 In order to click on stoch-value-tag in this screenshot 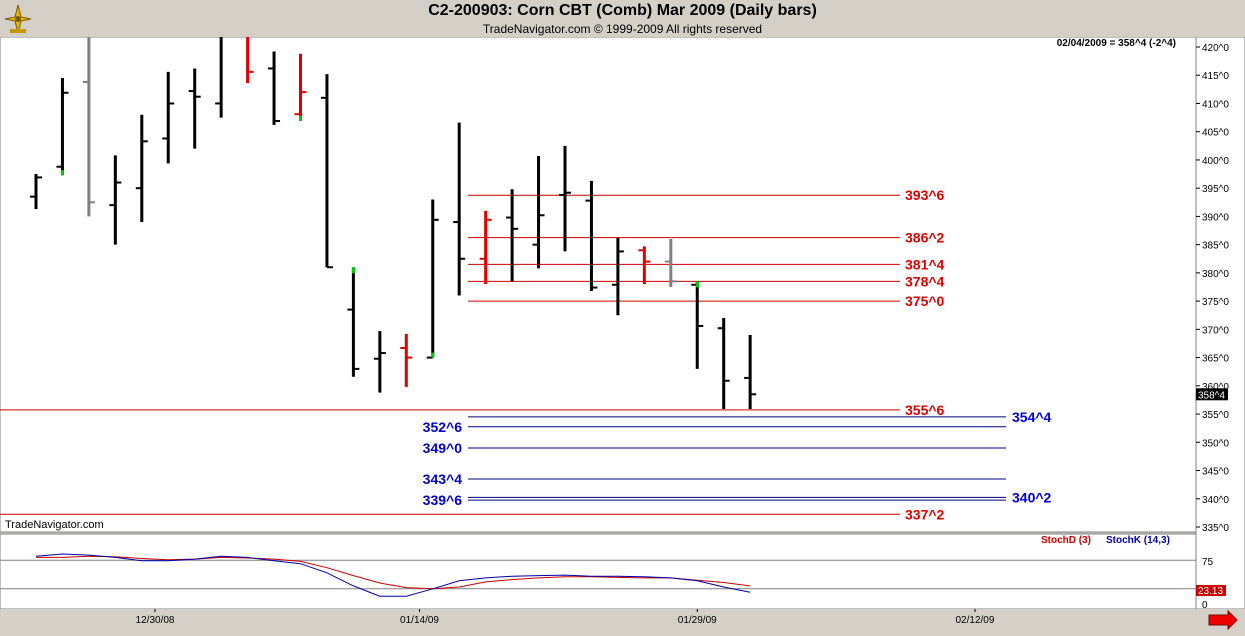, I will do `click(1211, 590)`.